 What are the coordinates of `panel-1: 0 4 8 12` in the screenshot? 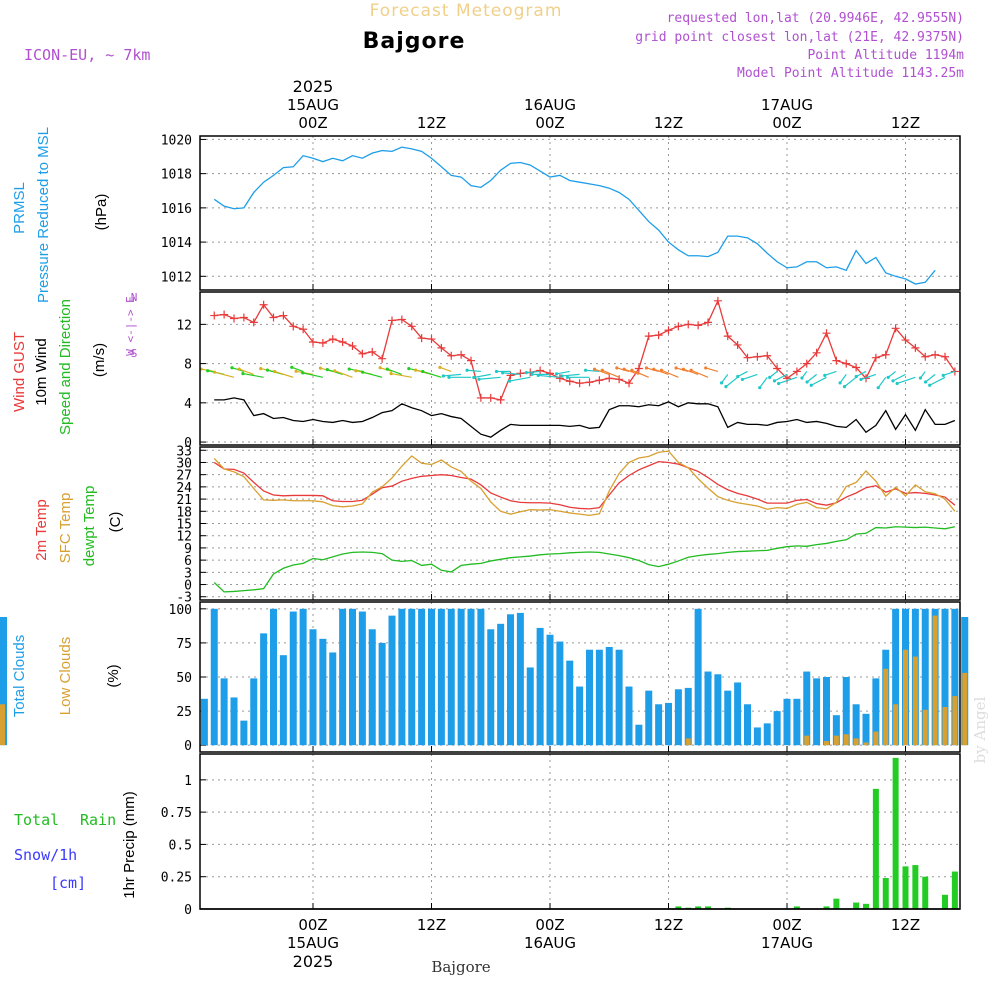 It's located at (568, 371).